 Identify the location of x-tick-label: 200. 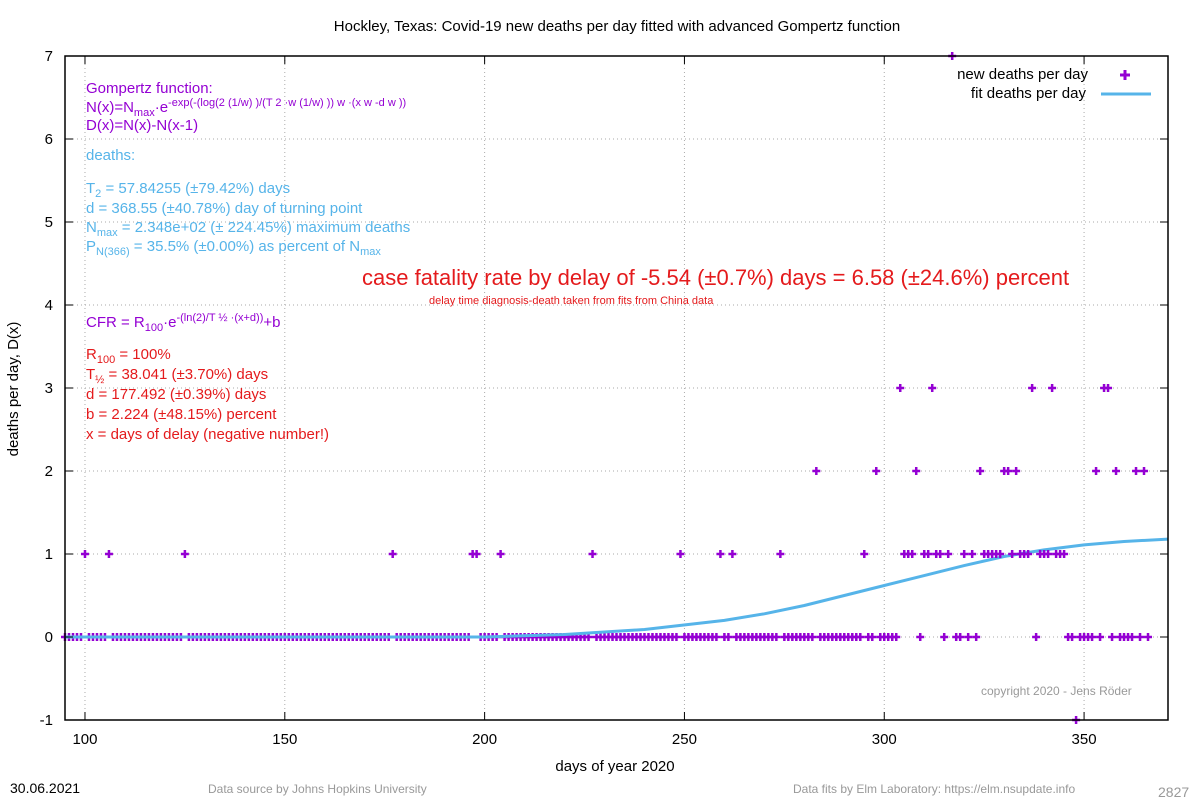
(484, 739).